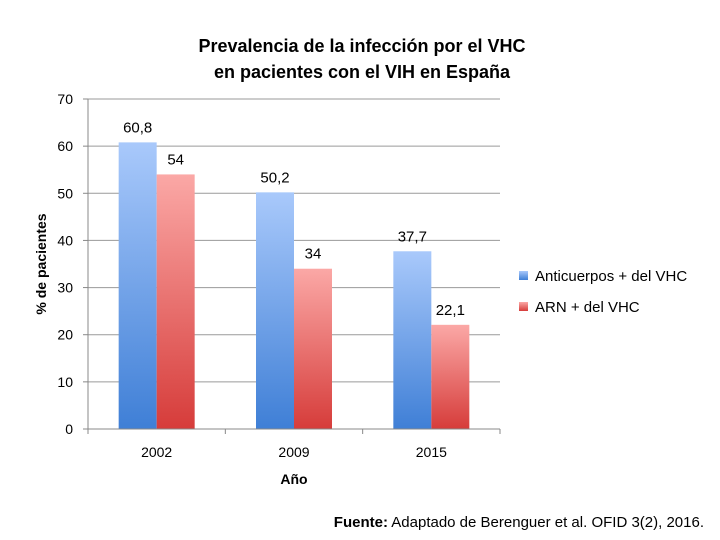  Describe the element at coordinates (65, 99) in the screenshot. I see `y-tick-label: 70` at that location.